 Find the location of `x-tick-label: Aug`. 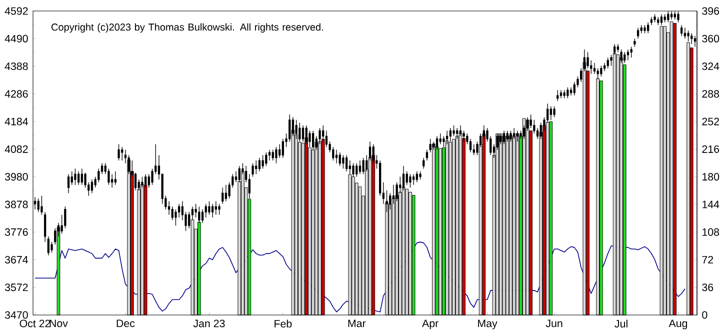

x-tick-label: Aug is located at coordinates (678, 325).